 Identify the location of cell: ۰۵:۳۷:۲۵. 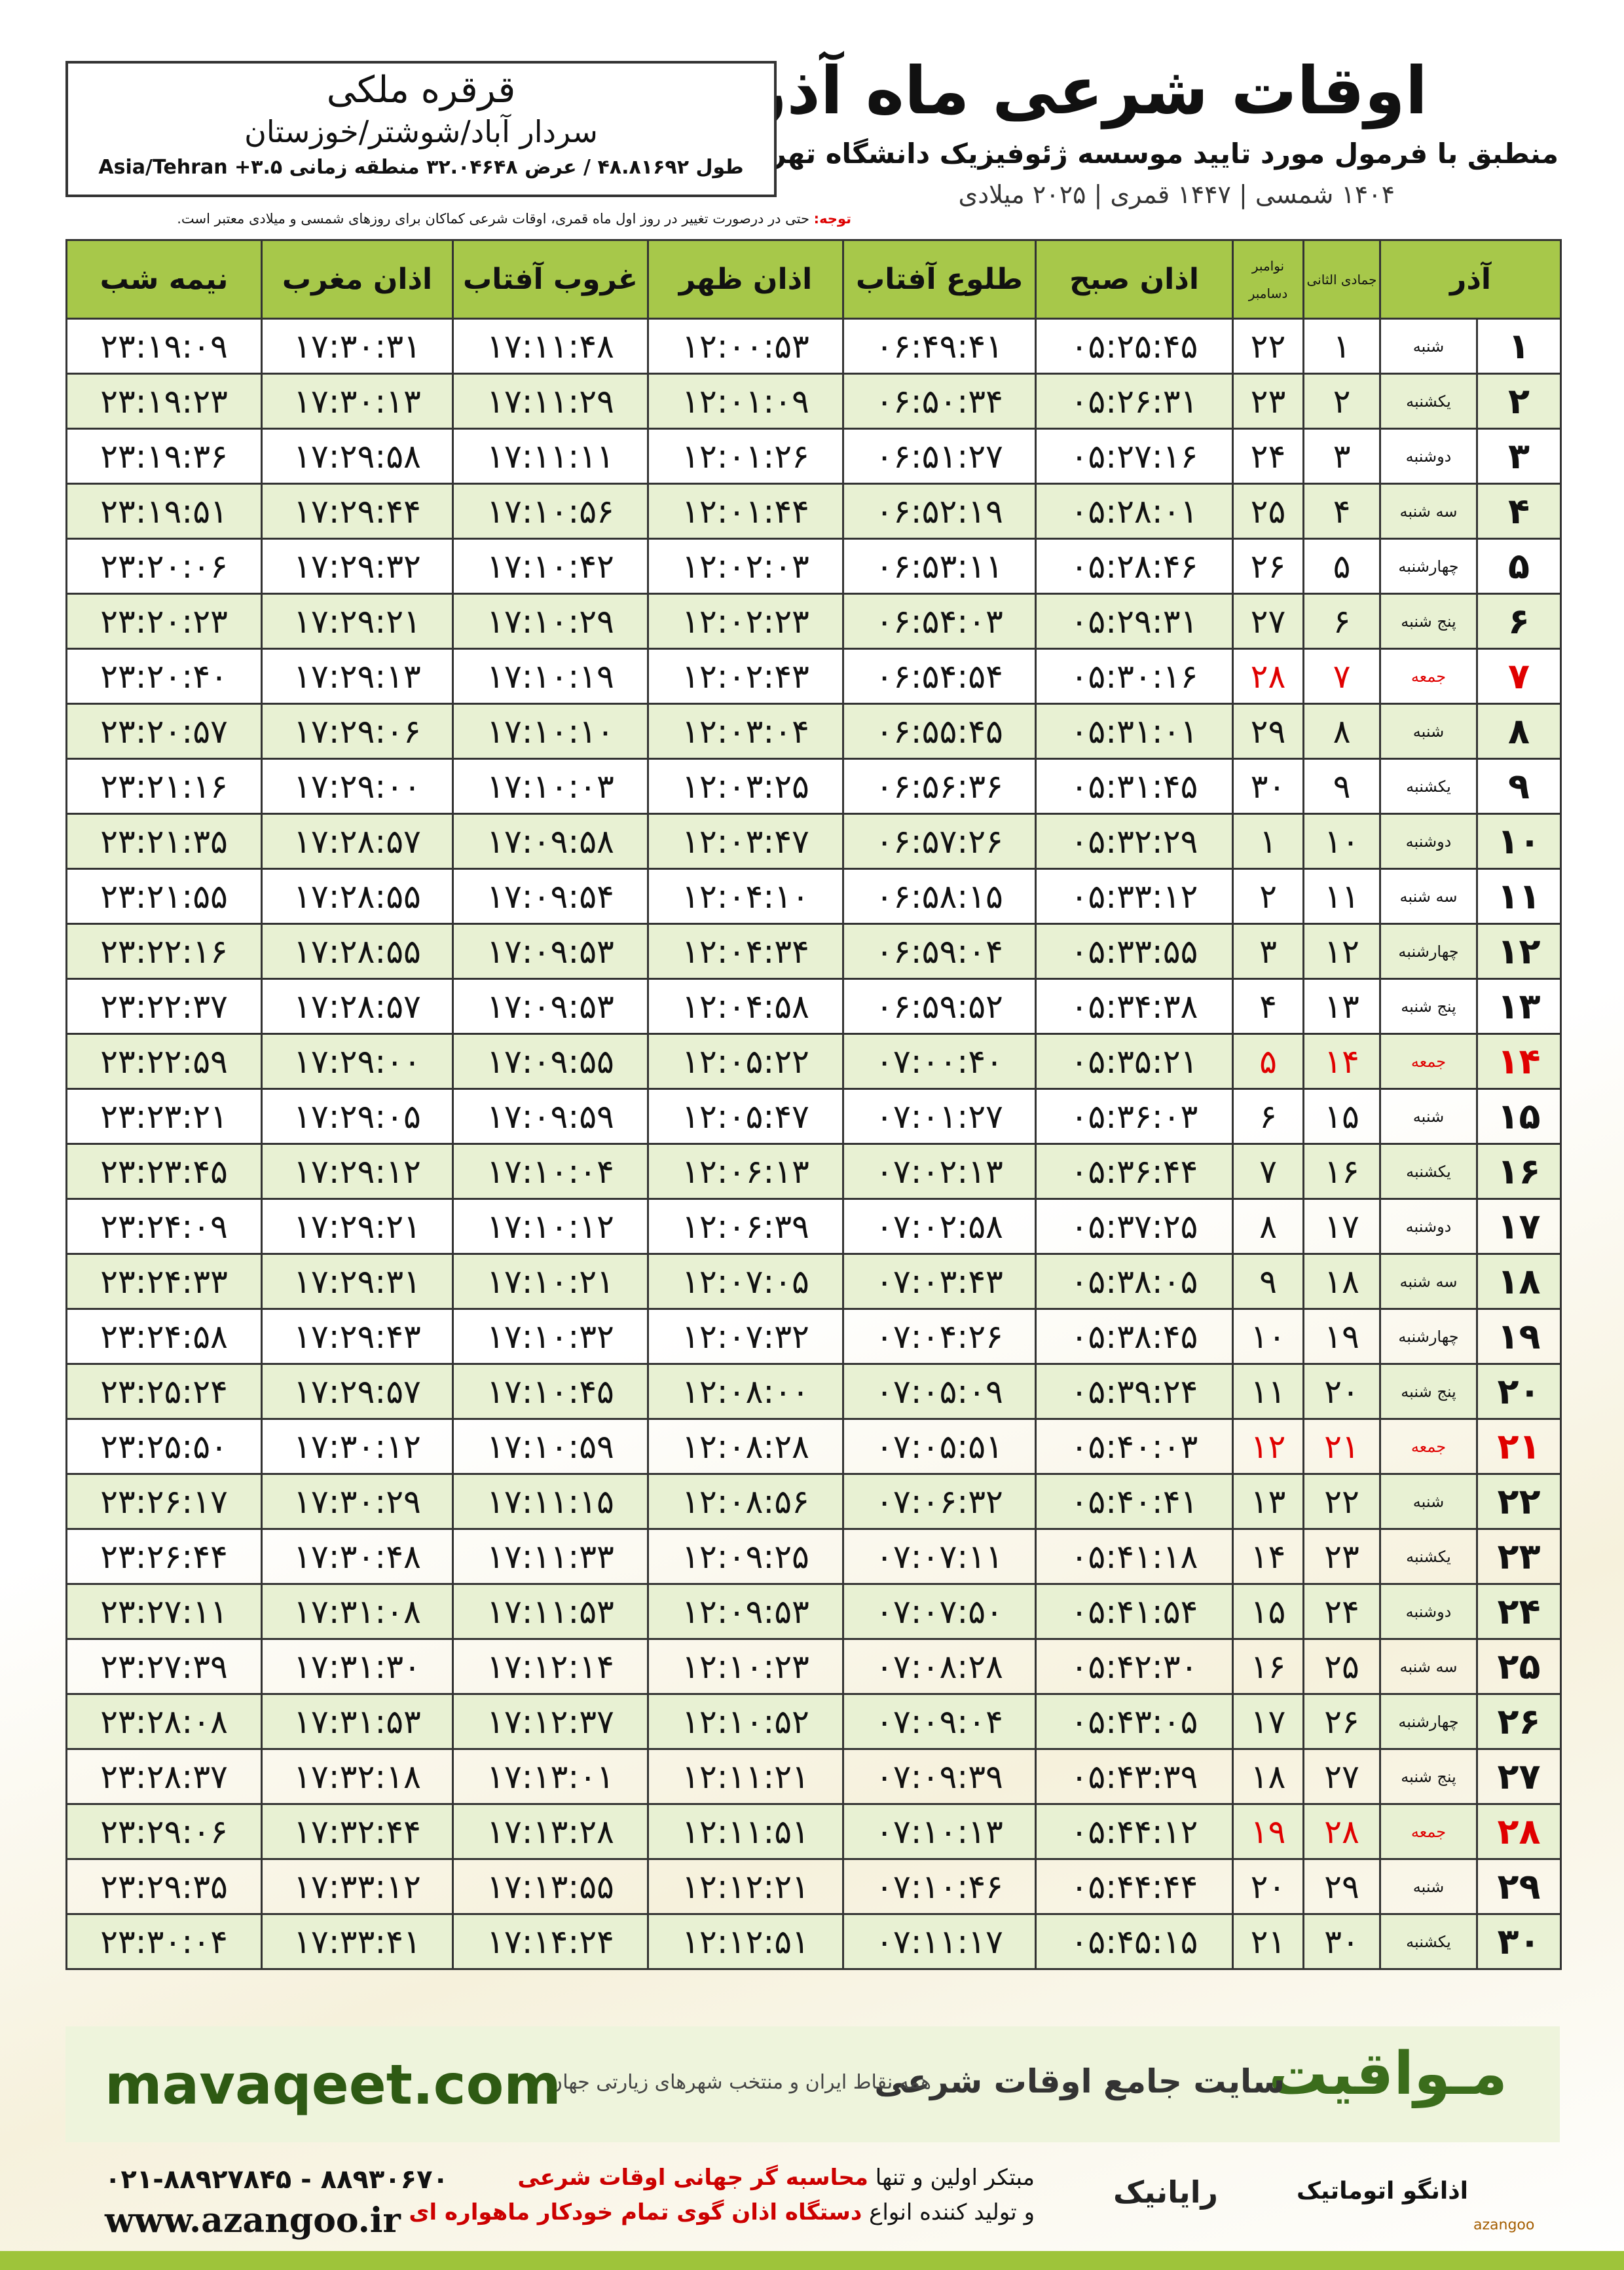
(1134, 1226).